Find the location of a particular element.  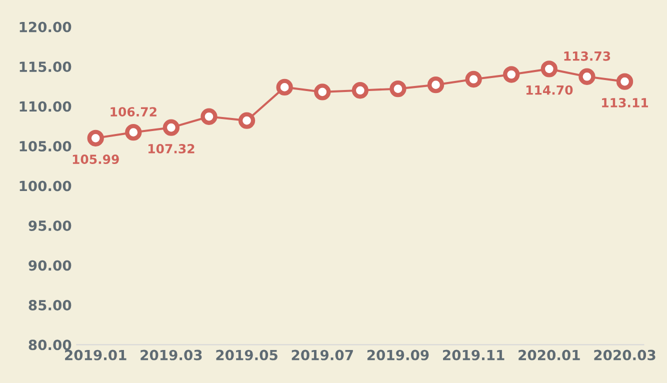

x-tick-label: 2020.03 is located at coordinates (625, 355).